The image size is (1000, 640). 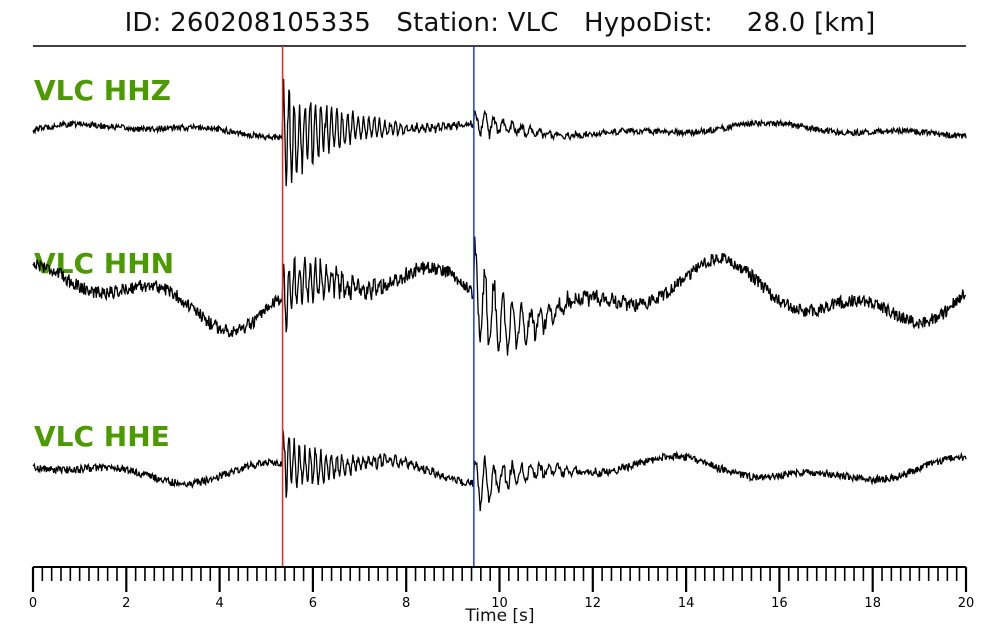 I want to click on waveform-trace-vlc-hhe, so click(x=499, y=471).